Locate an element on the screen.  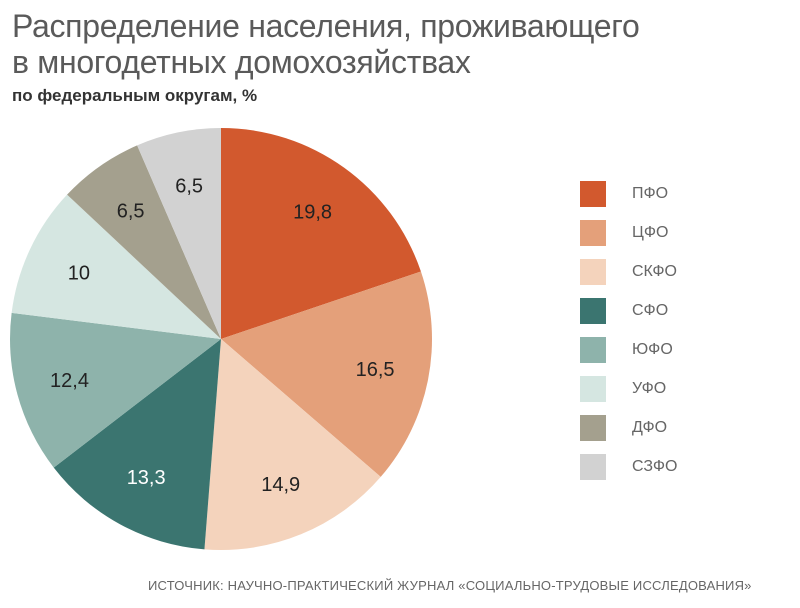
legend-label: ЦФО is located at coordinates (650, 232).